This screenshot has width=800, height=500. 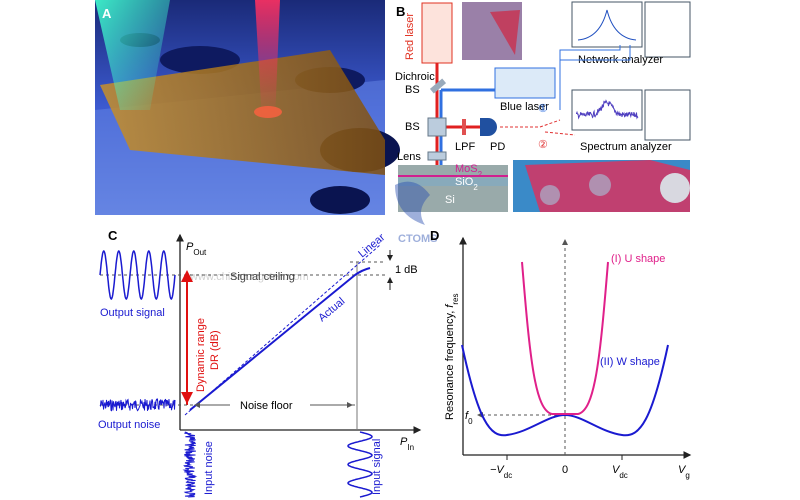 I want to click on y-label-sub: res, so click(x=455, y=299).